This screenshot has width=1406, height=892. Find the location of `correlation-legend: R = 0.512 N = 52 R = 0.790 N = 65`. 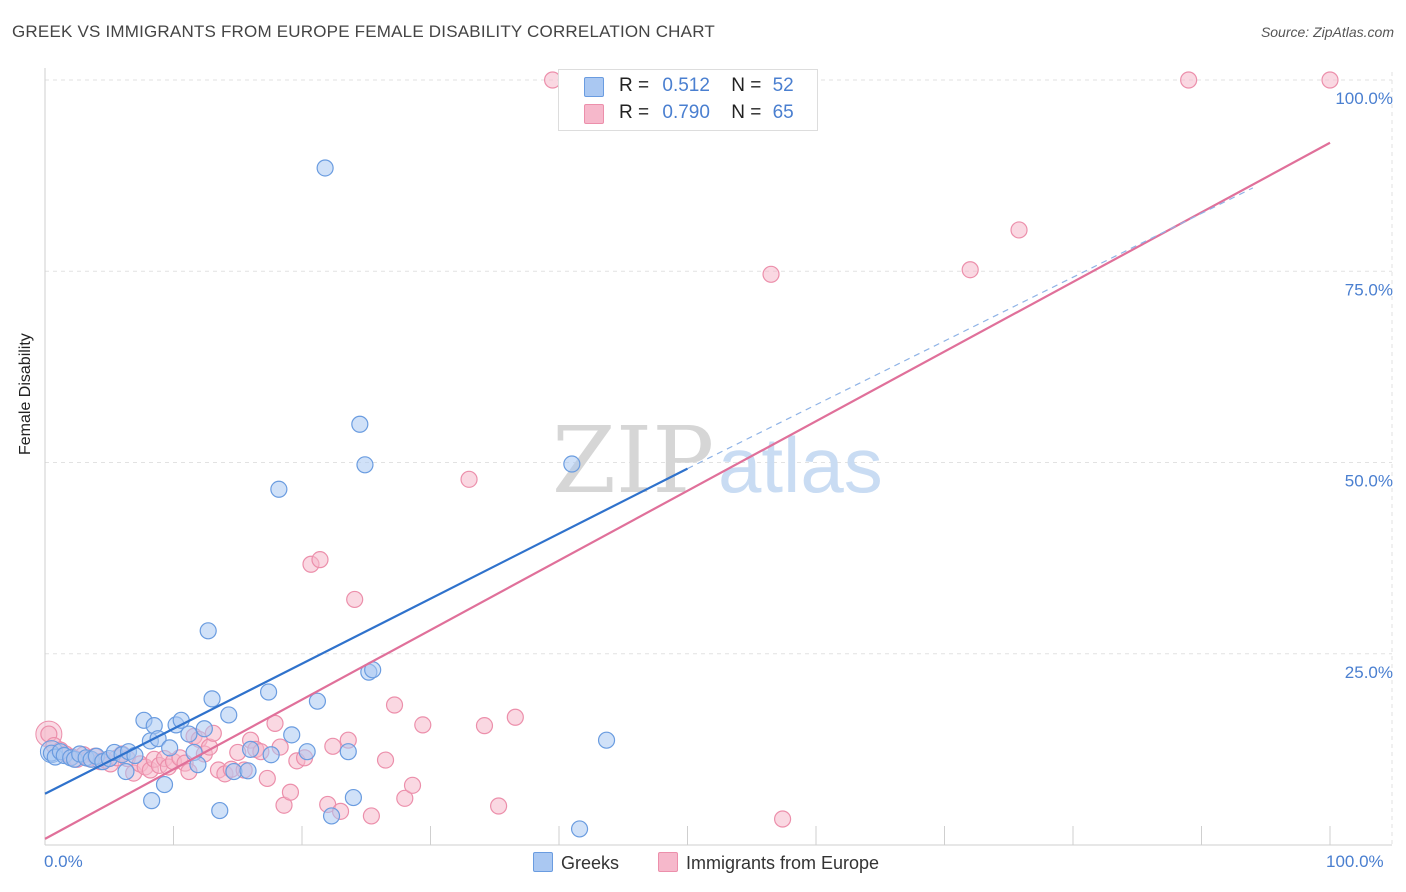

correlation-legend: R = 0.512 N = 52 R = 0.790 N = 65 is located at coordinates (688, 100).